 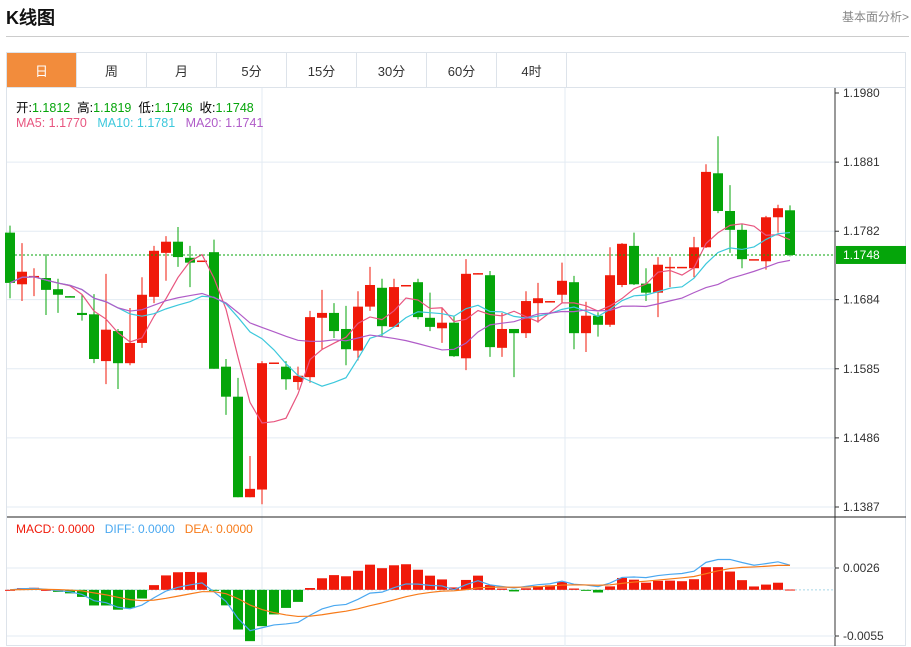 What do you see at coordinates (42, 70) in the screenshot?
I see `tab-day: 日` at bounding box center [42, 70].